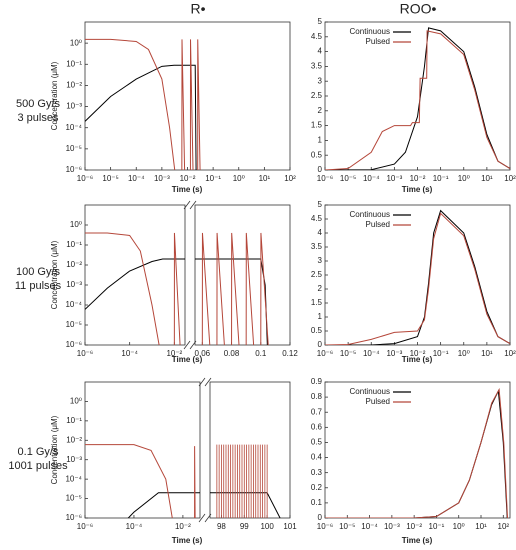  What do you see at coordinates (74, 517) in the screenshot?
I see `y-tick-label: 10⁻⁶` at bounding box center [74, 517].